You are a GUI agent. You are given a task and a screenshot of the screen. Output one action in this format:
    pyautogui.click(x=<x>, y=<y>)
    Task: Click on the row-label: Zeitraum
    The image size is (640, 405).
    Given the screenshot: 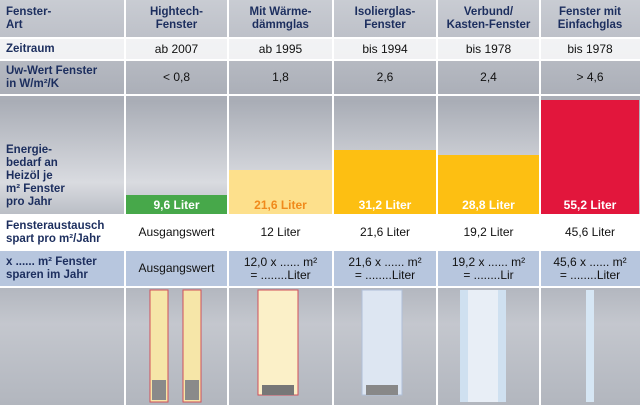 What is the action you would take?
    pyautogui.click(x=30, y=48)
    